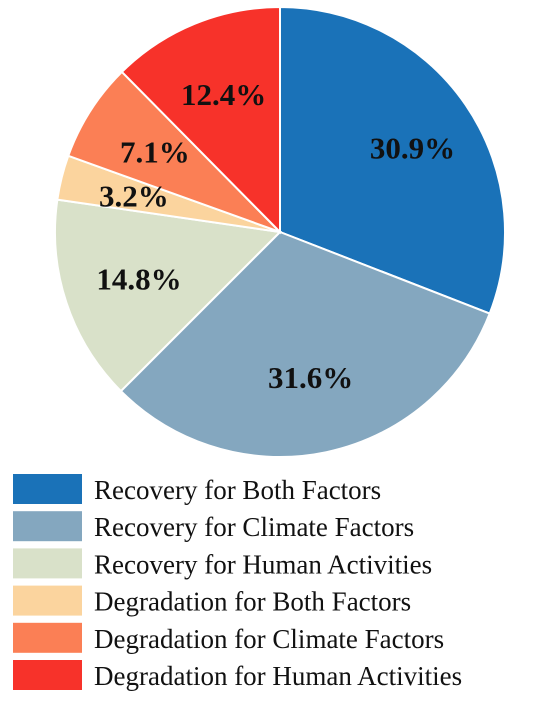 This screenshot has width=550, height=722. Describe the element at coordinates (412, 148) in the screenshot. I see `slice-value-label: 30.9%` at that location.